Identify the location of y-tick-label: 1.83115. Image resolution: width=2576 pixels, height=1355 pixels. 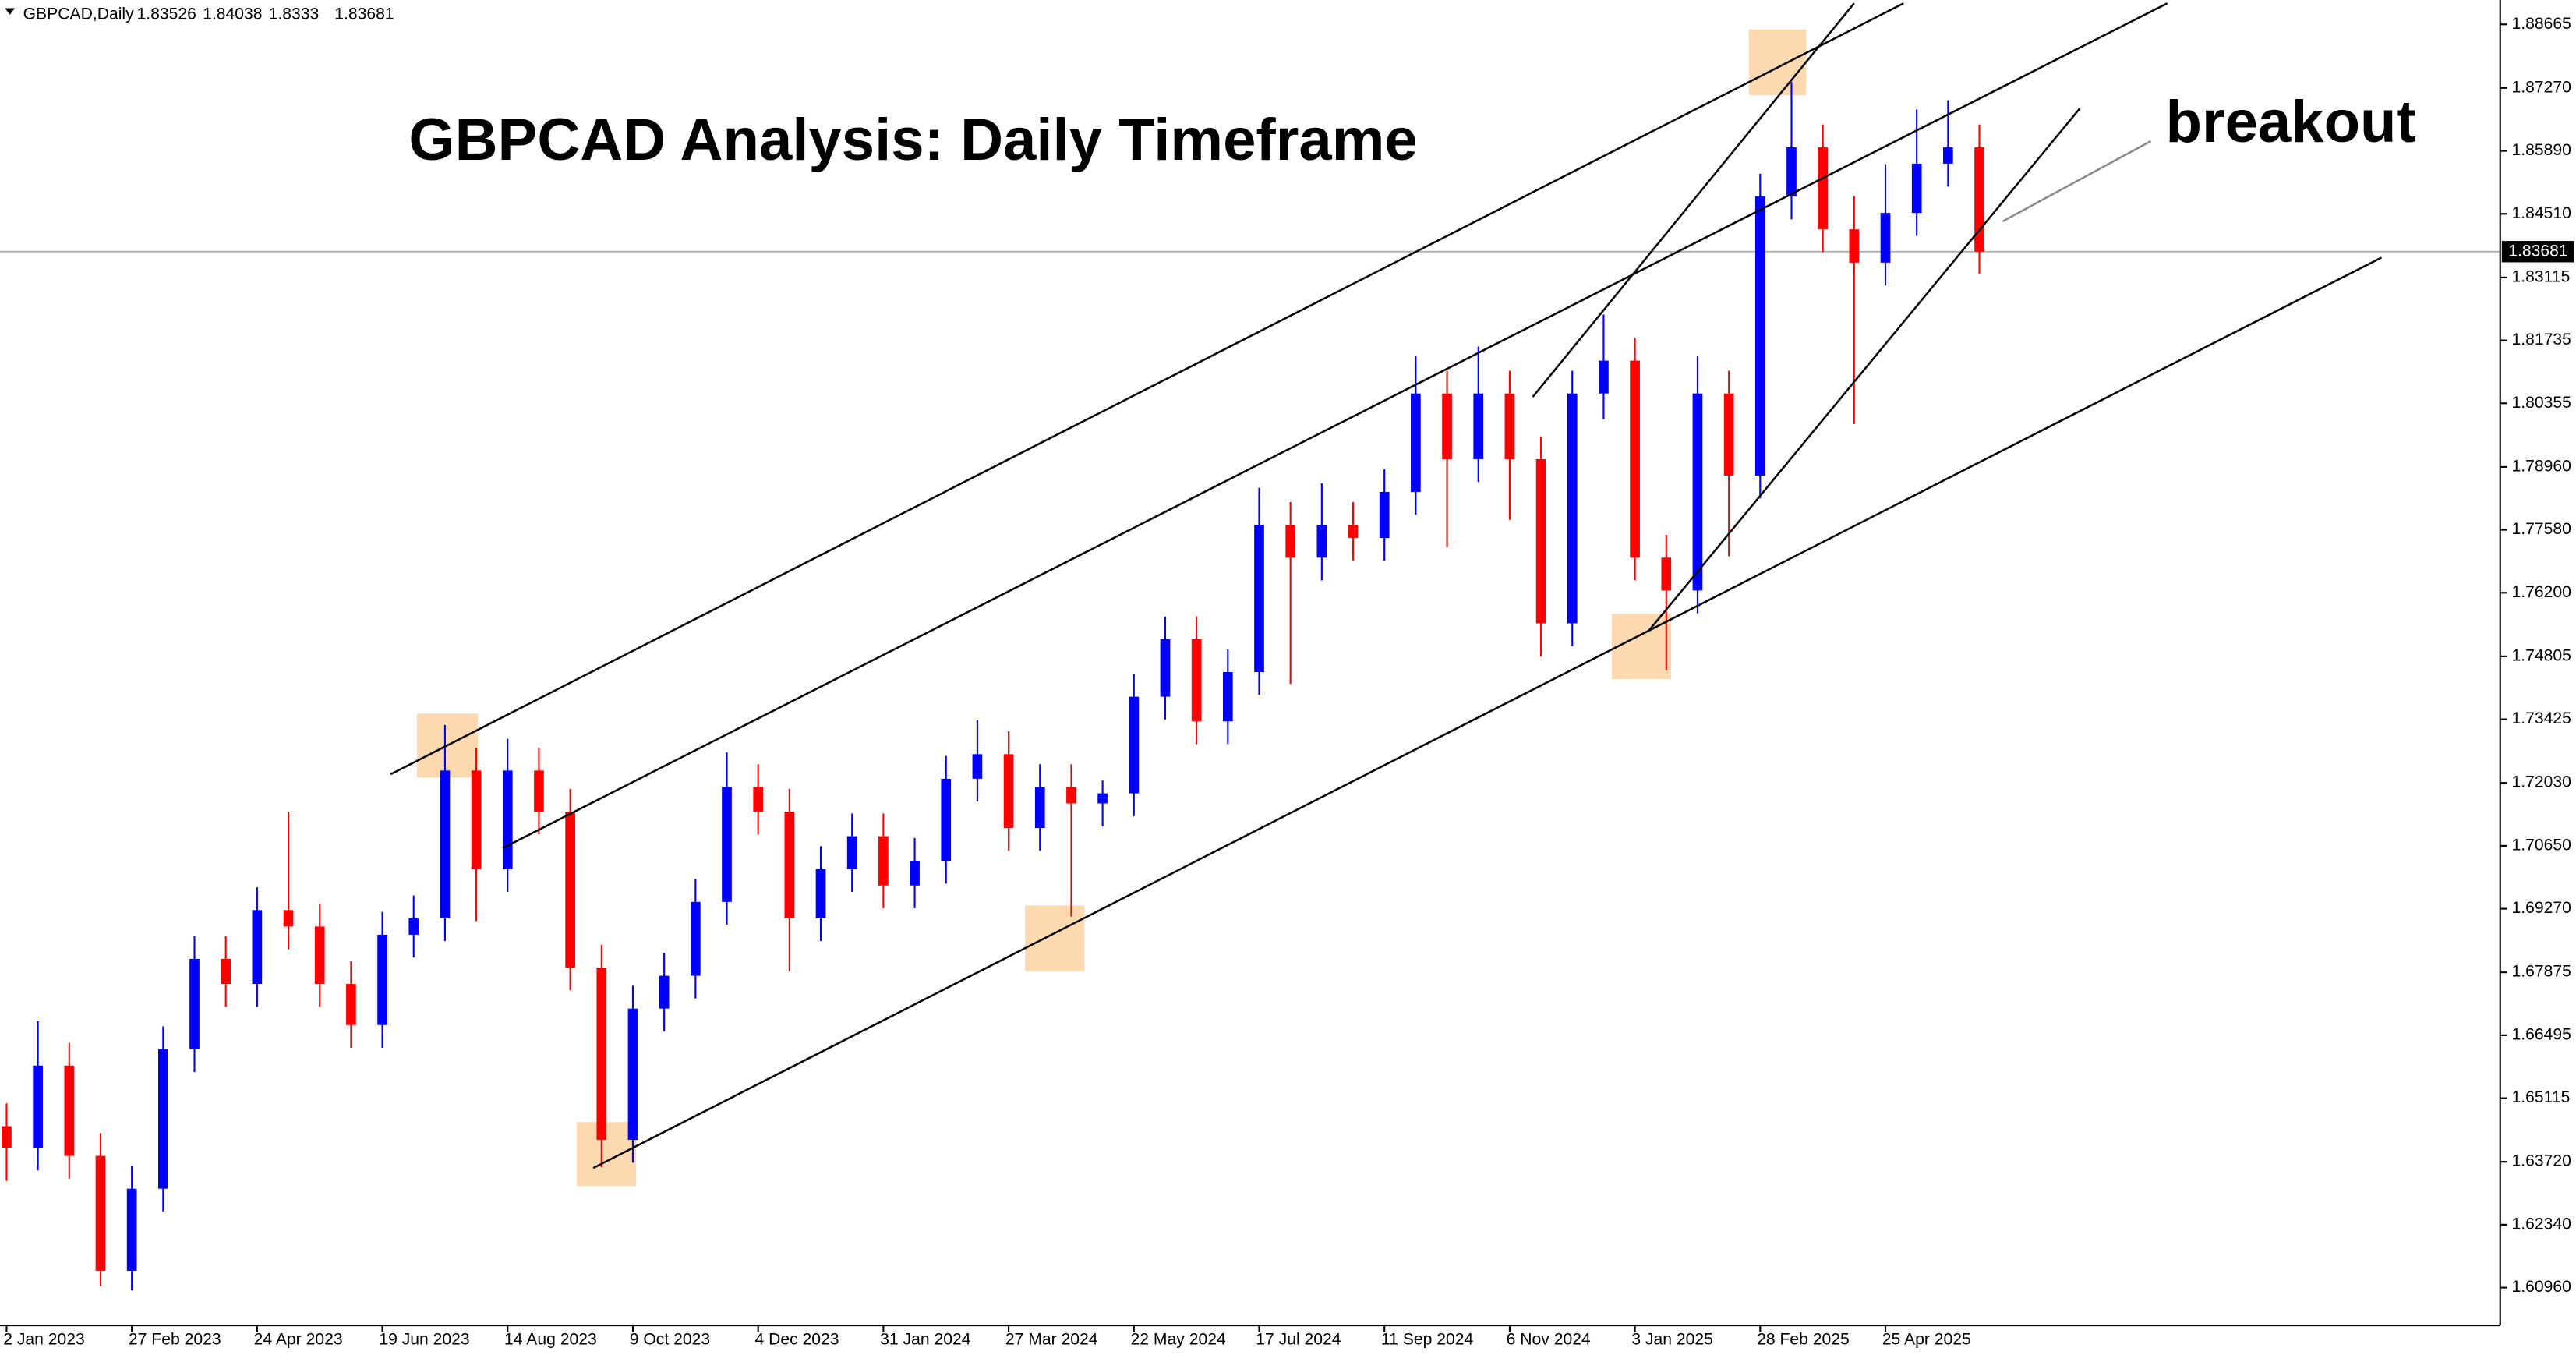
(2541, 276).